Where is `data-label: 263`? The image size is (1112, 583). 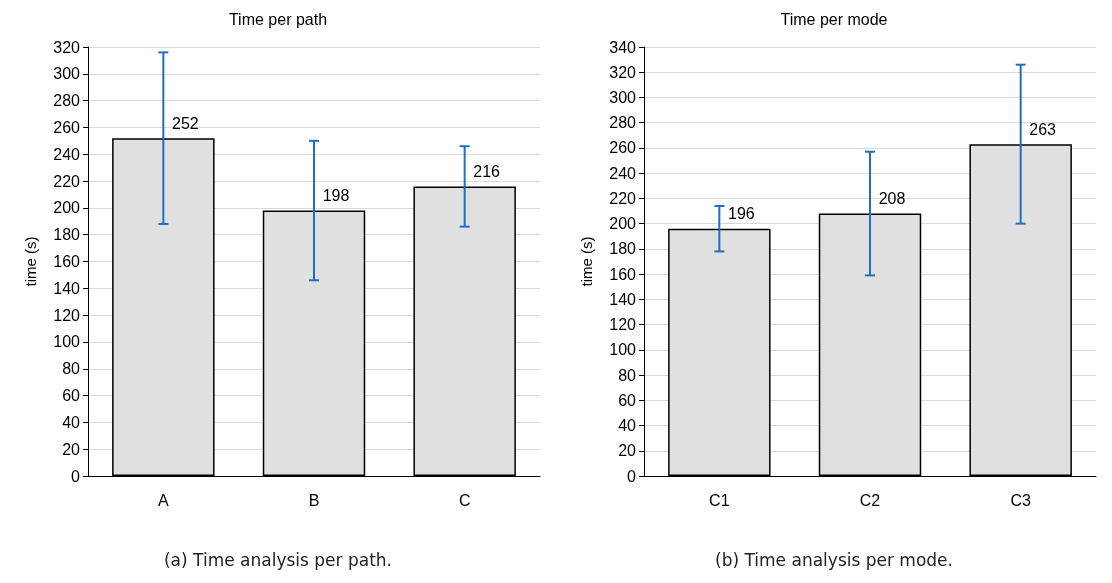 data-label: 263 is located at coordinates (1043, 129).